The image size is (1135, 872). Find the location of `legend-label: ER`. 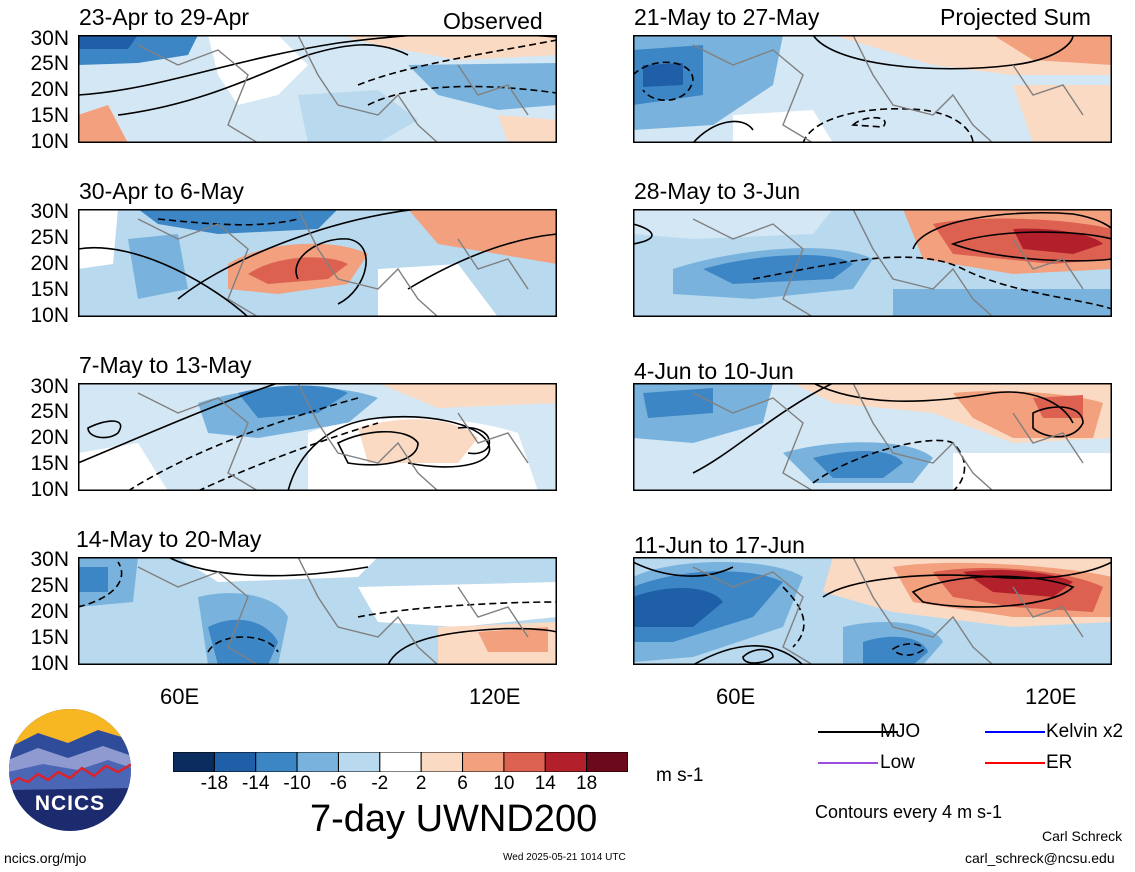

legend-label: ER is located at coordinates (1059, 762).